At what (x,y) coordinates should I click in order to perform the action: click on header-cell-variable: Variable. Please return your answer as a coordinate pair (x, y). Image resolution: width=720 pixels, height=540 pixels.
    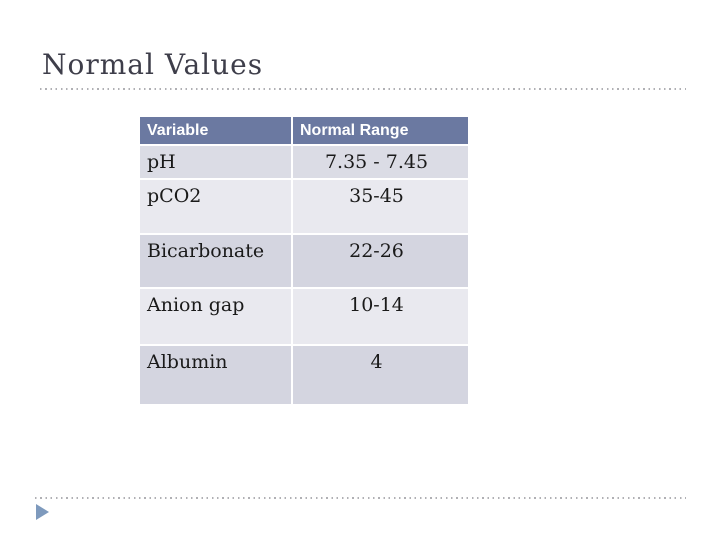
    Looking at the image, I should click on (216, 130).